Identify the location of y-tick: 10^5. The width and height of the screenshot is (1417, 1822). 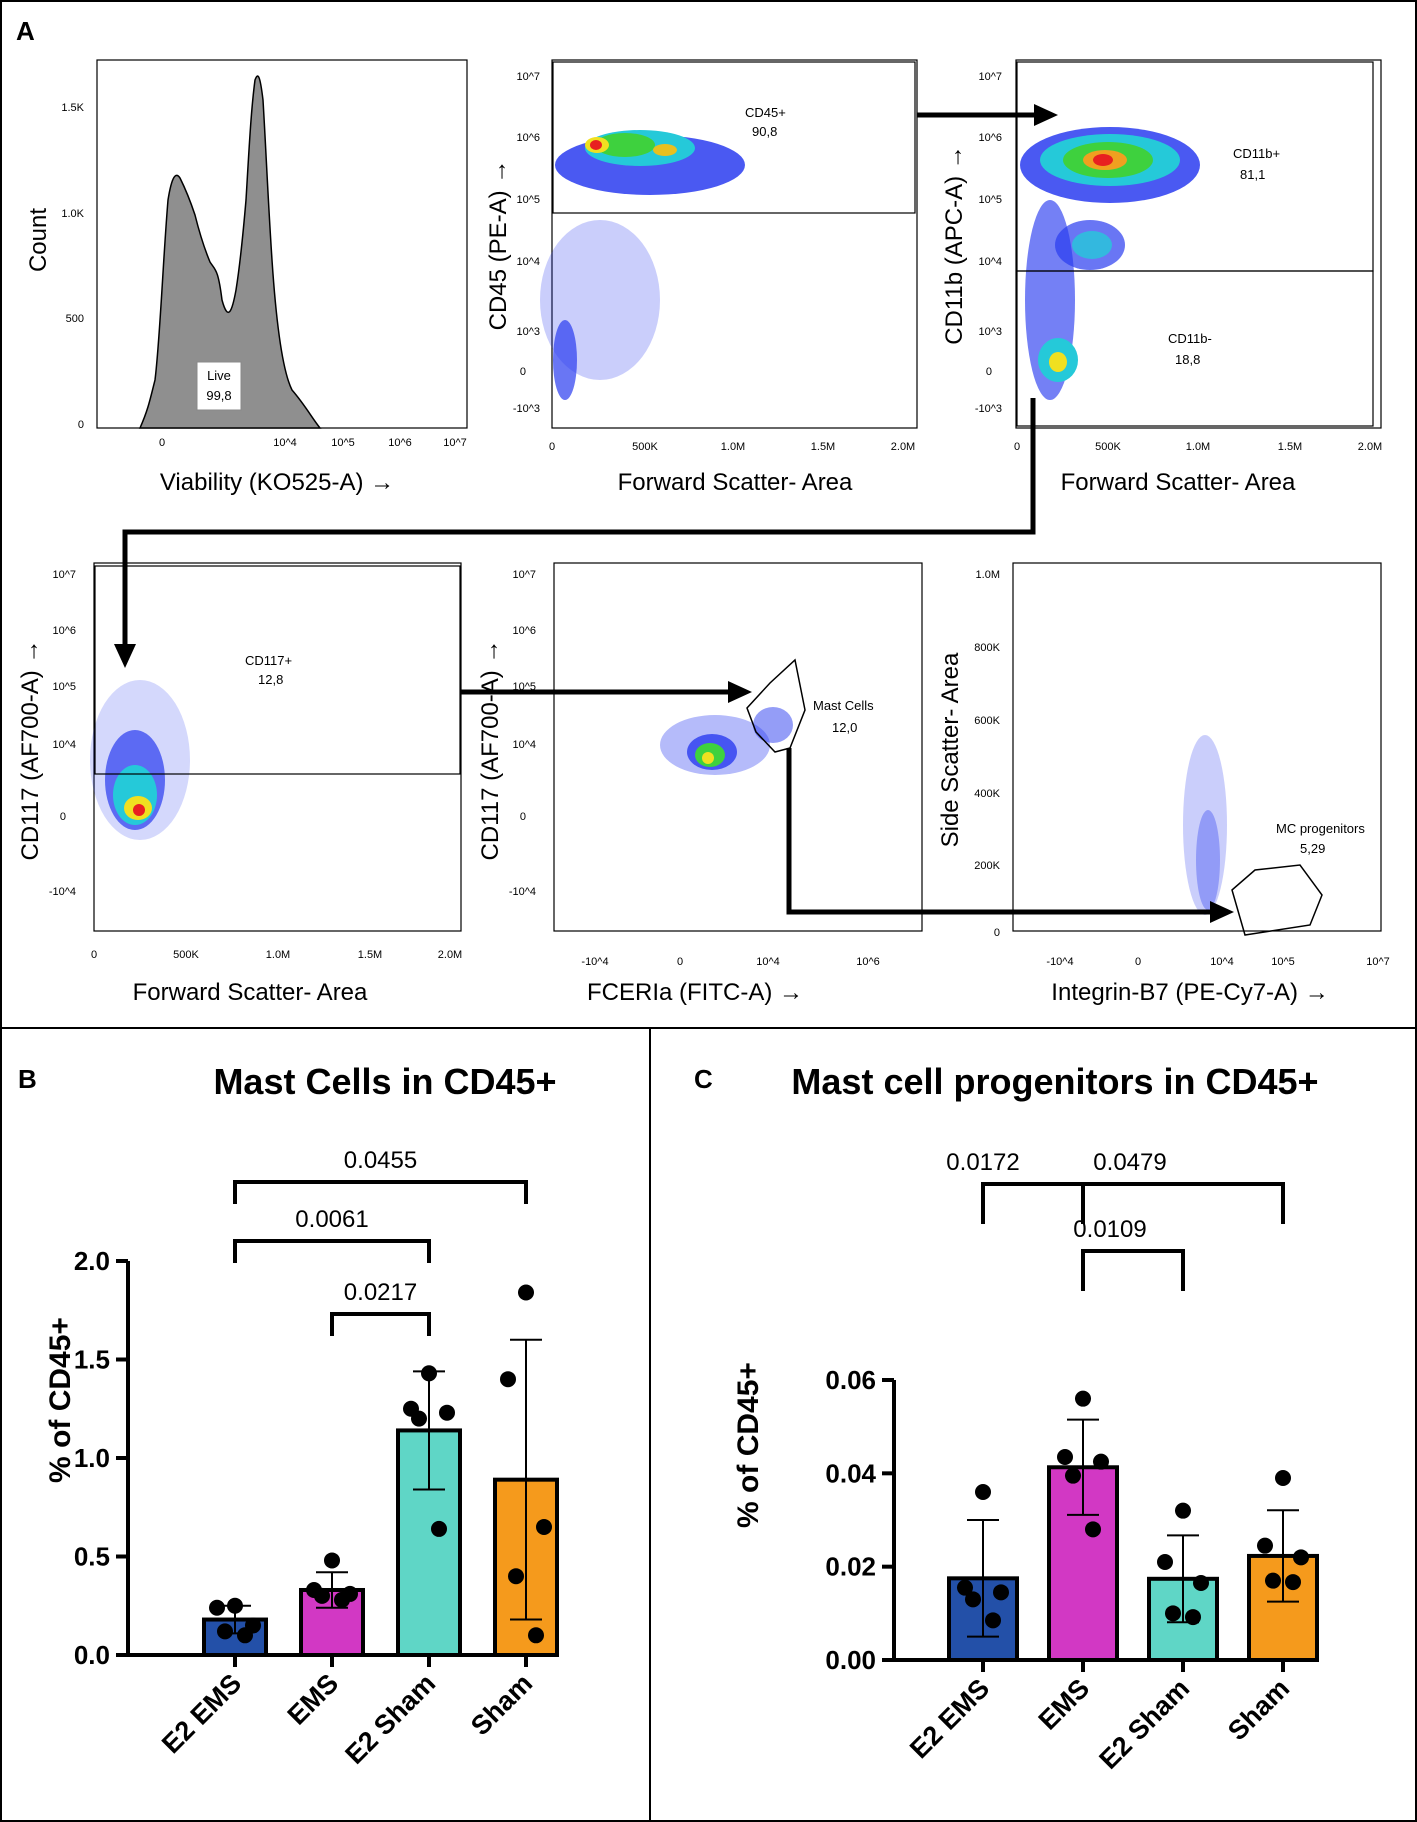
(64, 687).